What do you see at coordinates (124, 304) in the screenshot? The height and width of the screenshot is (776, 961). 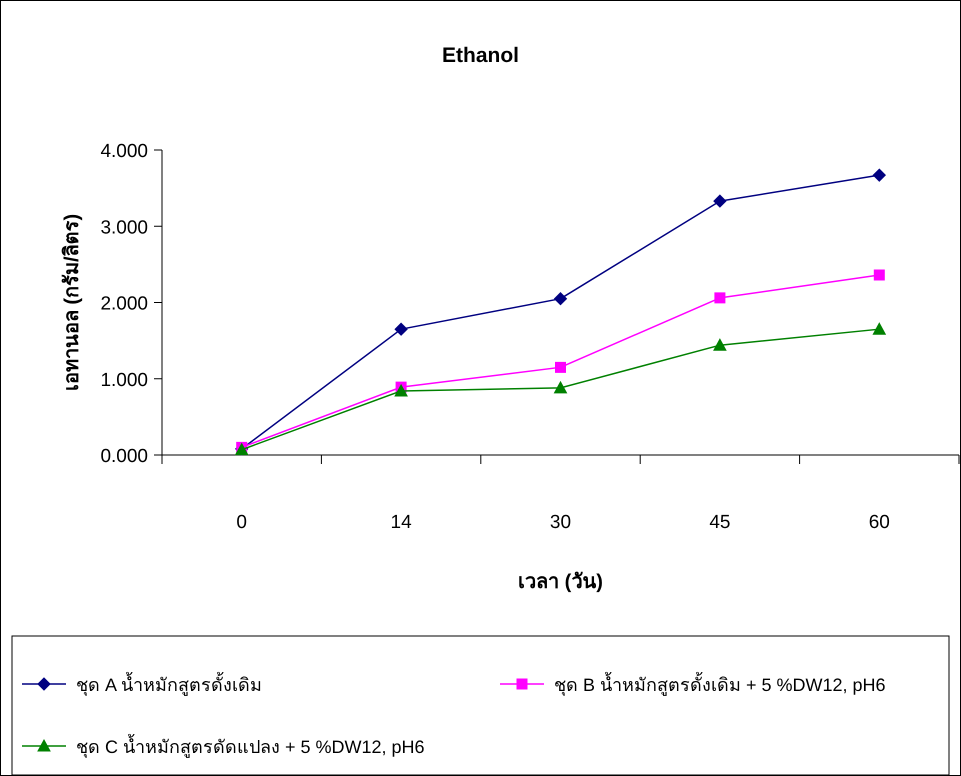 I see `y-tick-label: 2.000` at bounding box center [124, 304].